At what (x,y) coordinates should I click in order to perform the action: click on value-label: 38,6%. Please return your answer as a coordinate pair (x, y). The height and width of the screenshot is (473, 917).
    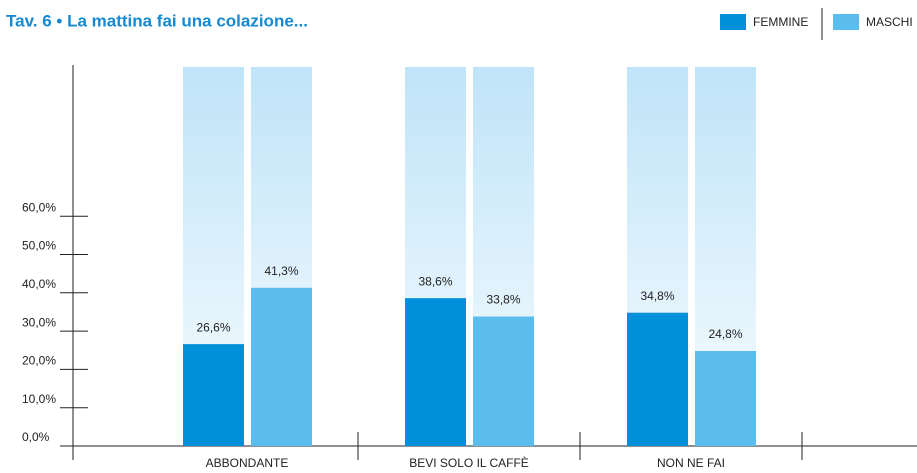
    Looking at the image, I should click on (435, 281).